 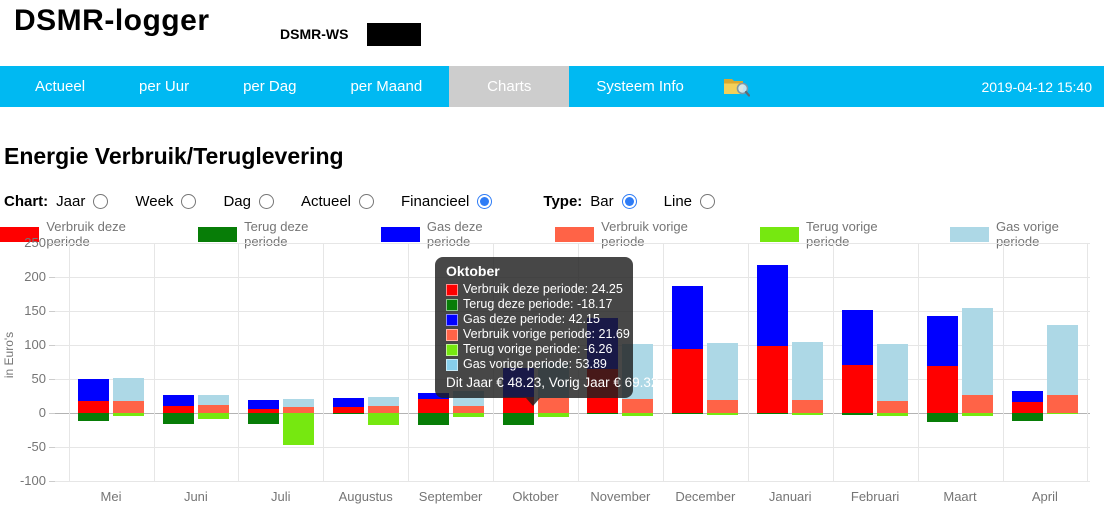 I want to click on nav-item-systeem-info: Systeem Info, so click(x=640, y=86).